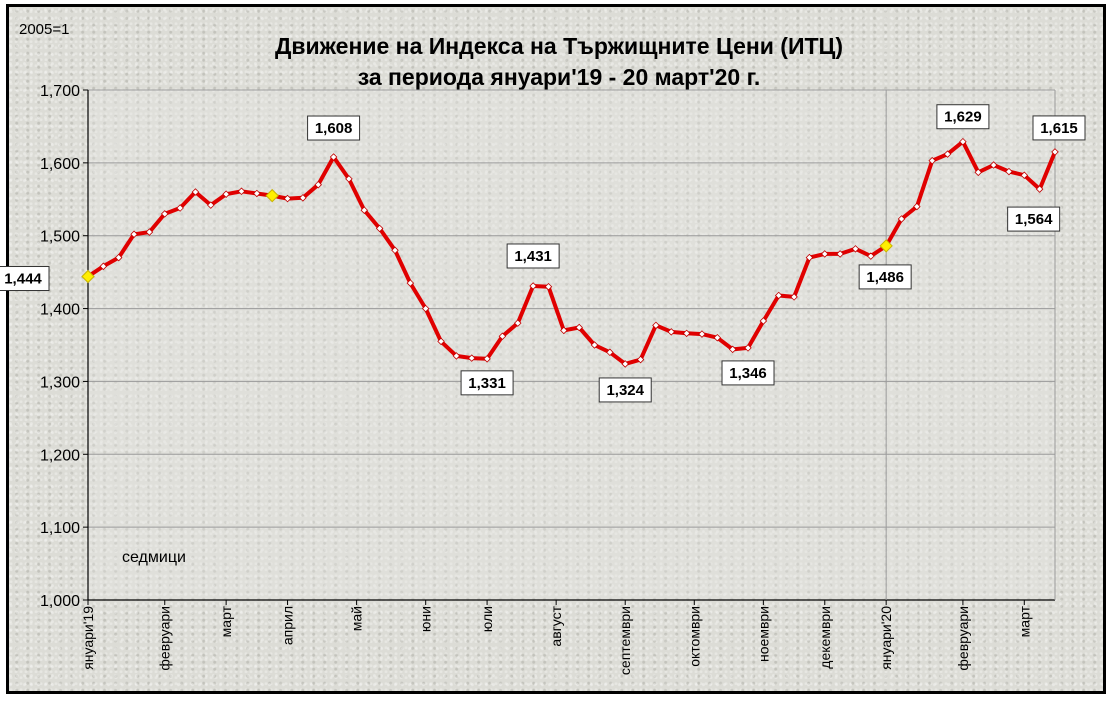 The height and width of the screenshot is (704, 1116). Describe the element at coordinates (288, 625) in the screenshot. I see `x-tick-label: април` at that location.